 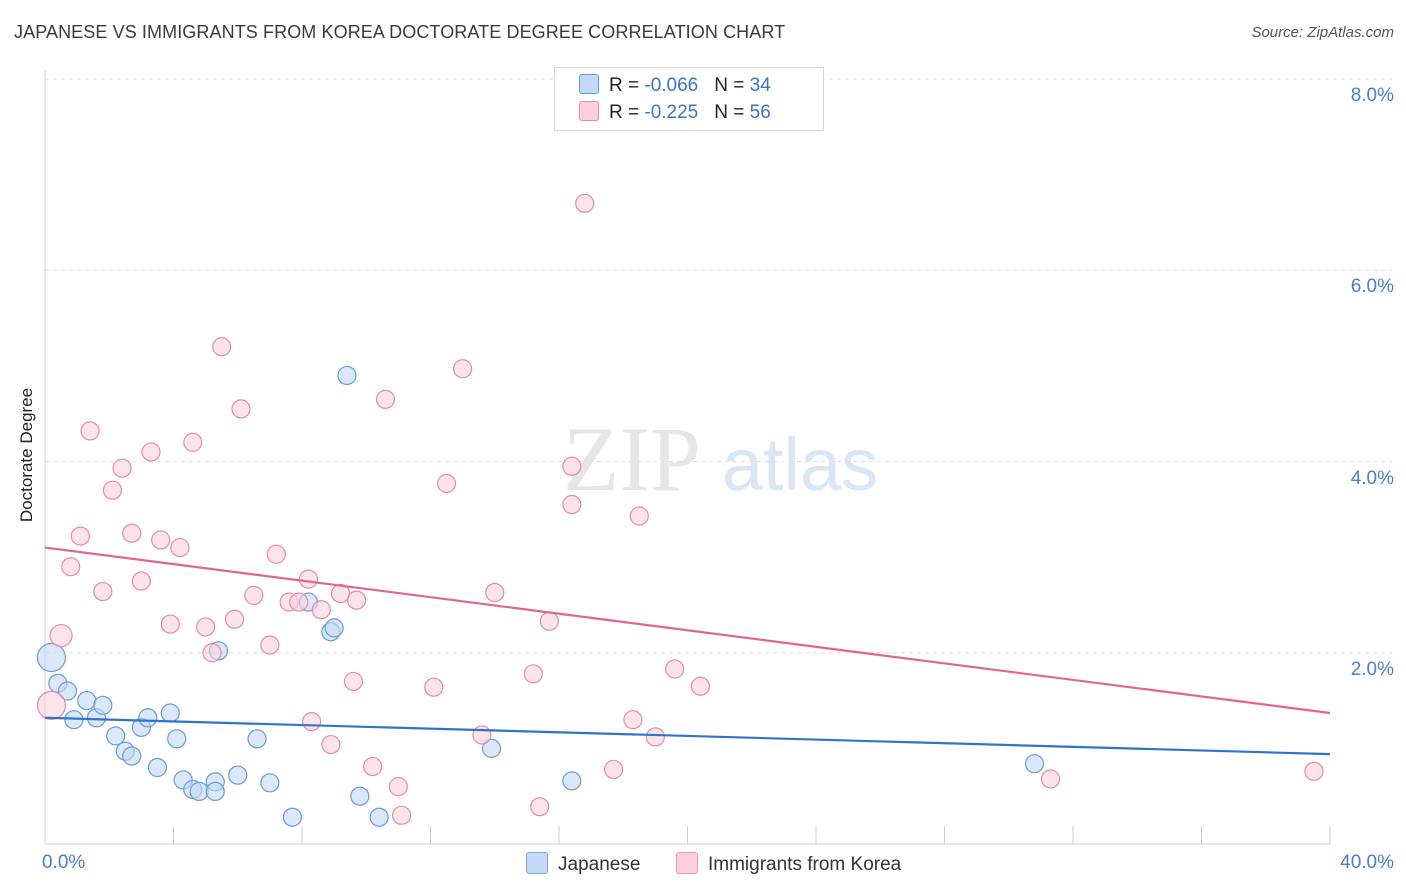 I want to click on series-legend-korea: Immigrants from Korea, so click(x=788, y=864).